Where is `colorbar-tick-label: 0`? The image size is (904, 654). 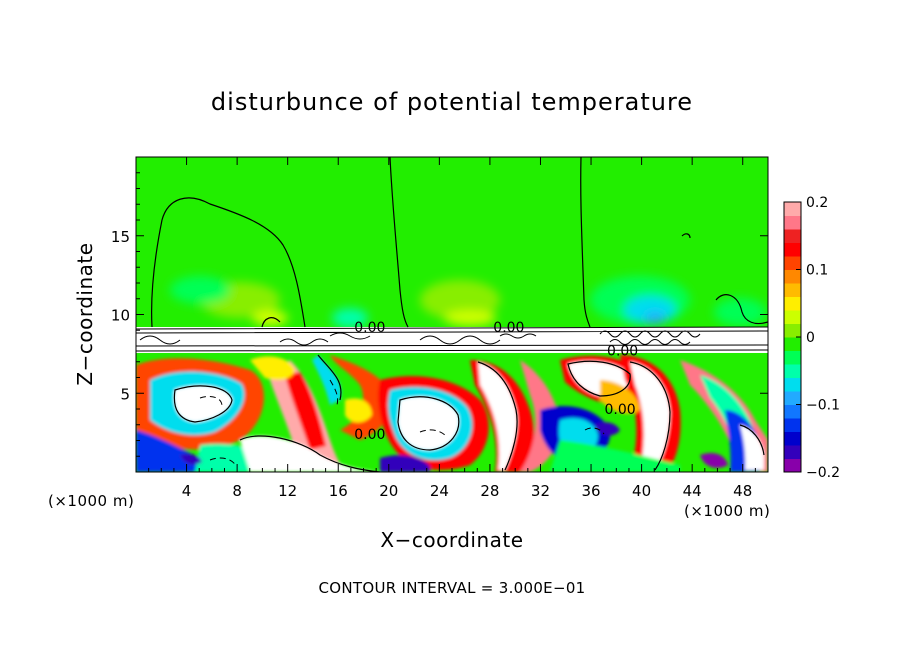 colorbar-tick-label: 0 is located at coordinates (810, 338).